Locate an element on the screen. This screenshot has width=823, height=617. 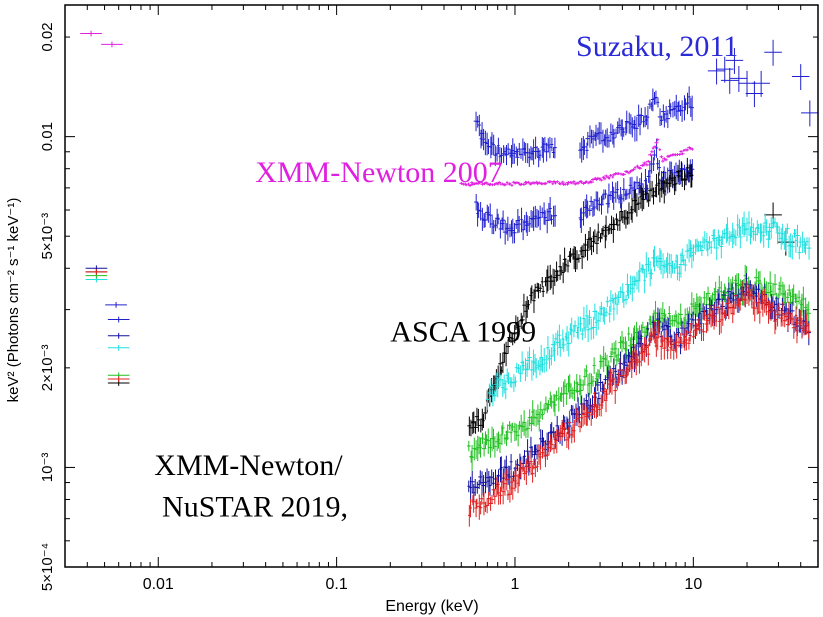
y-tick-label: 5×10⁻⁴ is located at coordinates (47, 567).